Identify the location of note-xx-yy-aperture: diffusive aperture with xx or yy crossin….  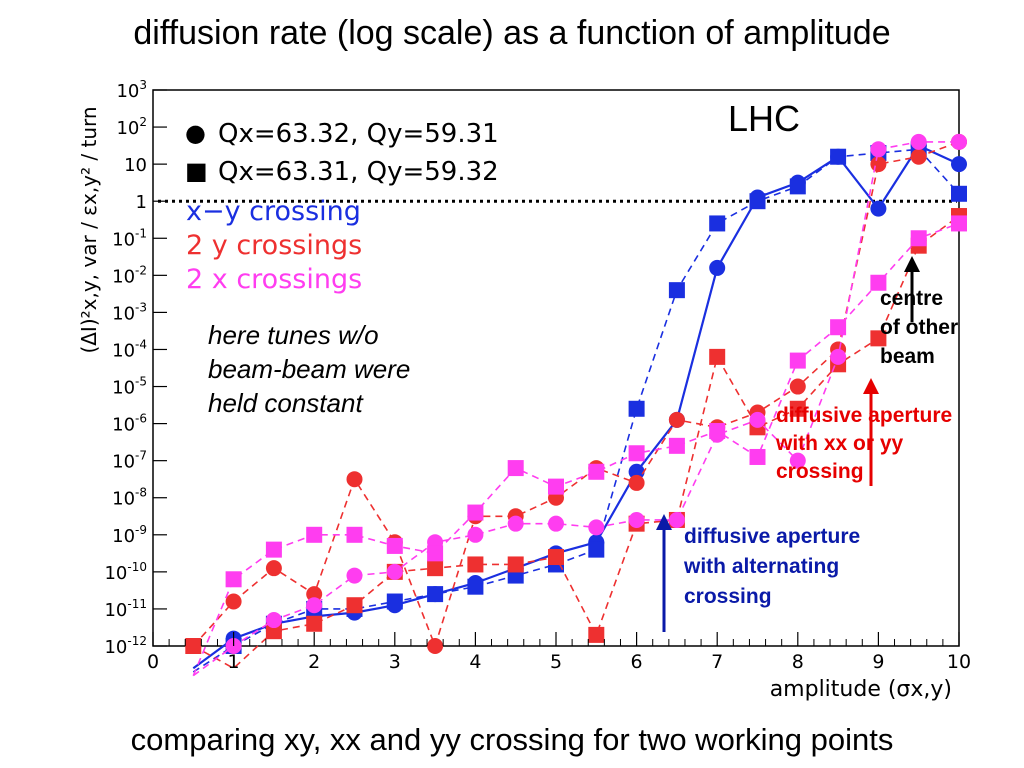
(864, 444).